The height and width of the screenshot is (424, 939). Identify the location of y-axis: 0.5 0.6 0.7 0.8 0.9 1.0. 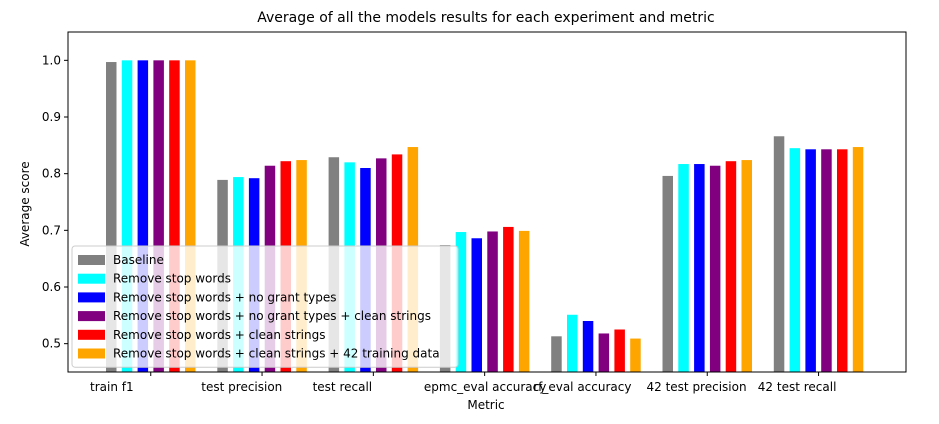
(55, 202).